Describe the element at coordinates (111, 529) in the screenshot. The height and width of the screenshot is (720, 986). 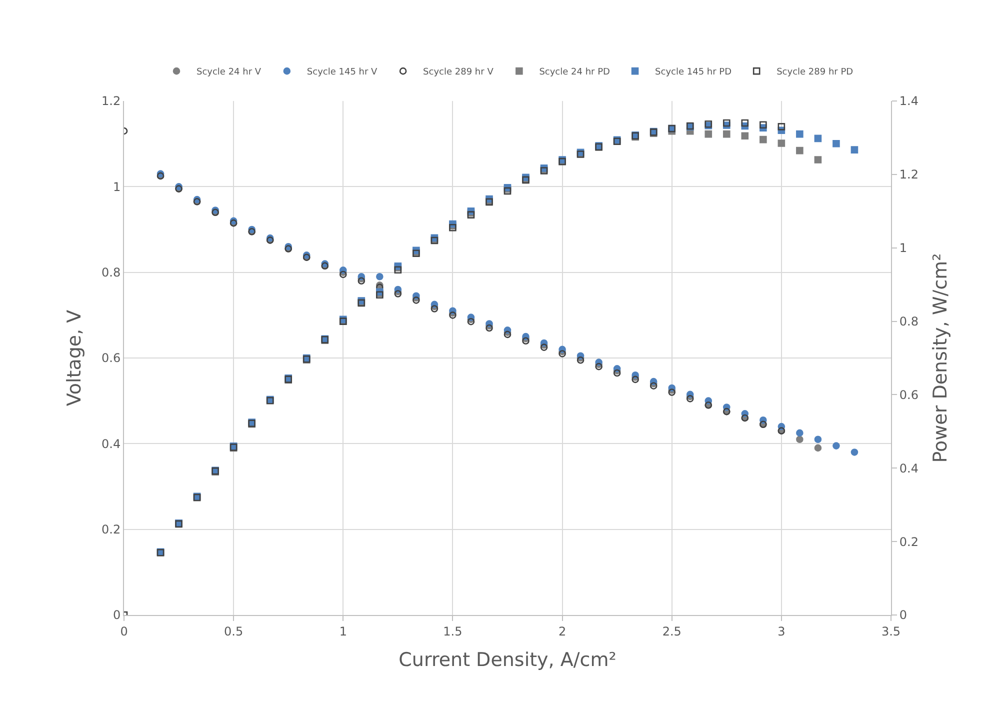
I see `y-tick-label: 0.2` at that location.